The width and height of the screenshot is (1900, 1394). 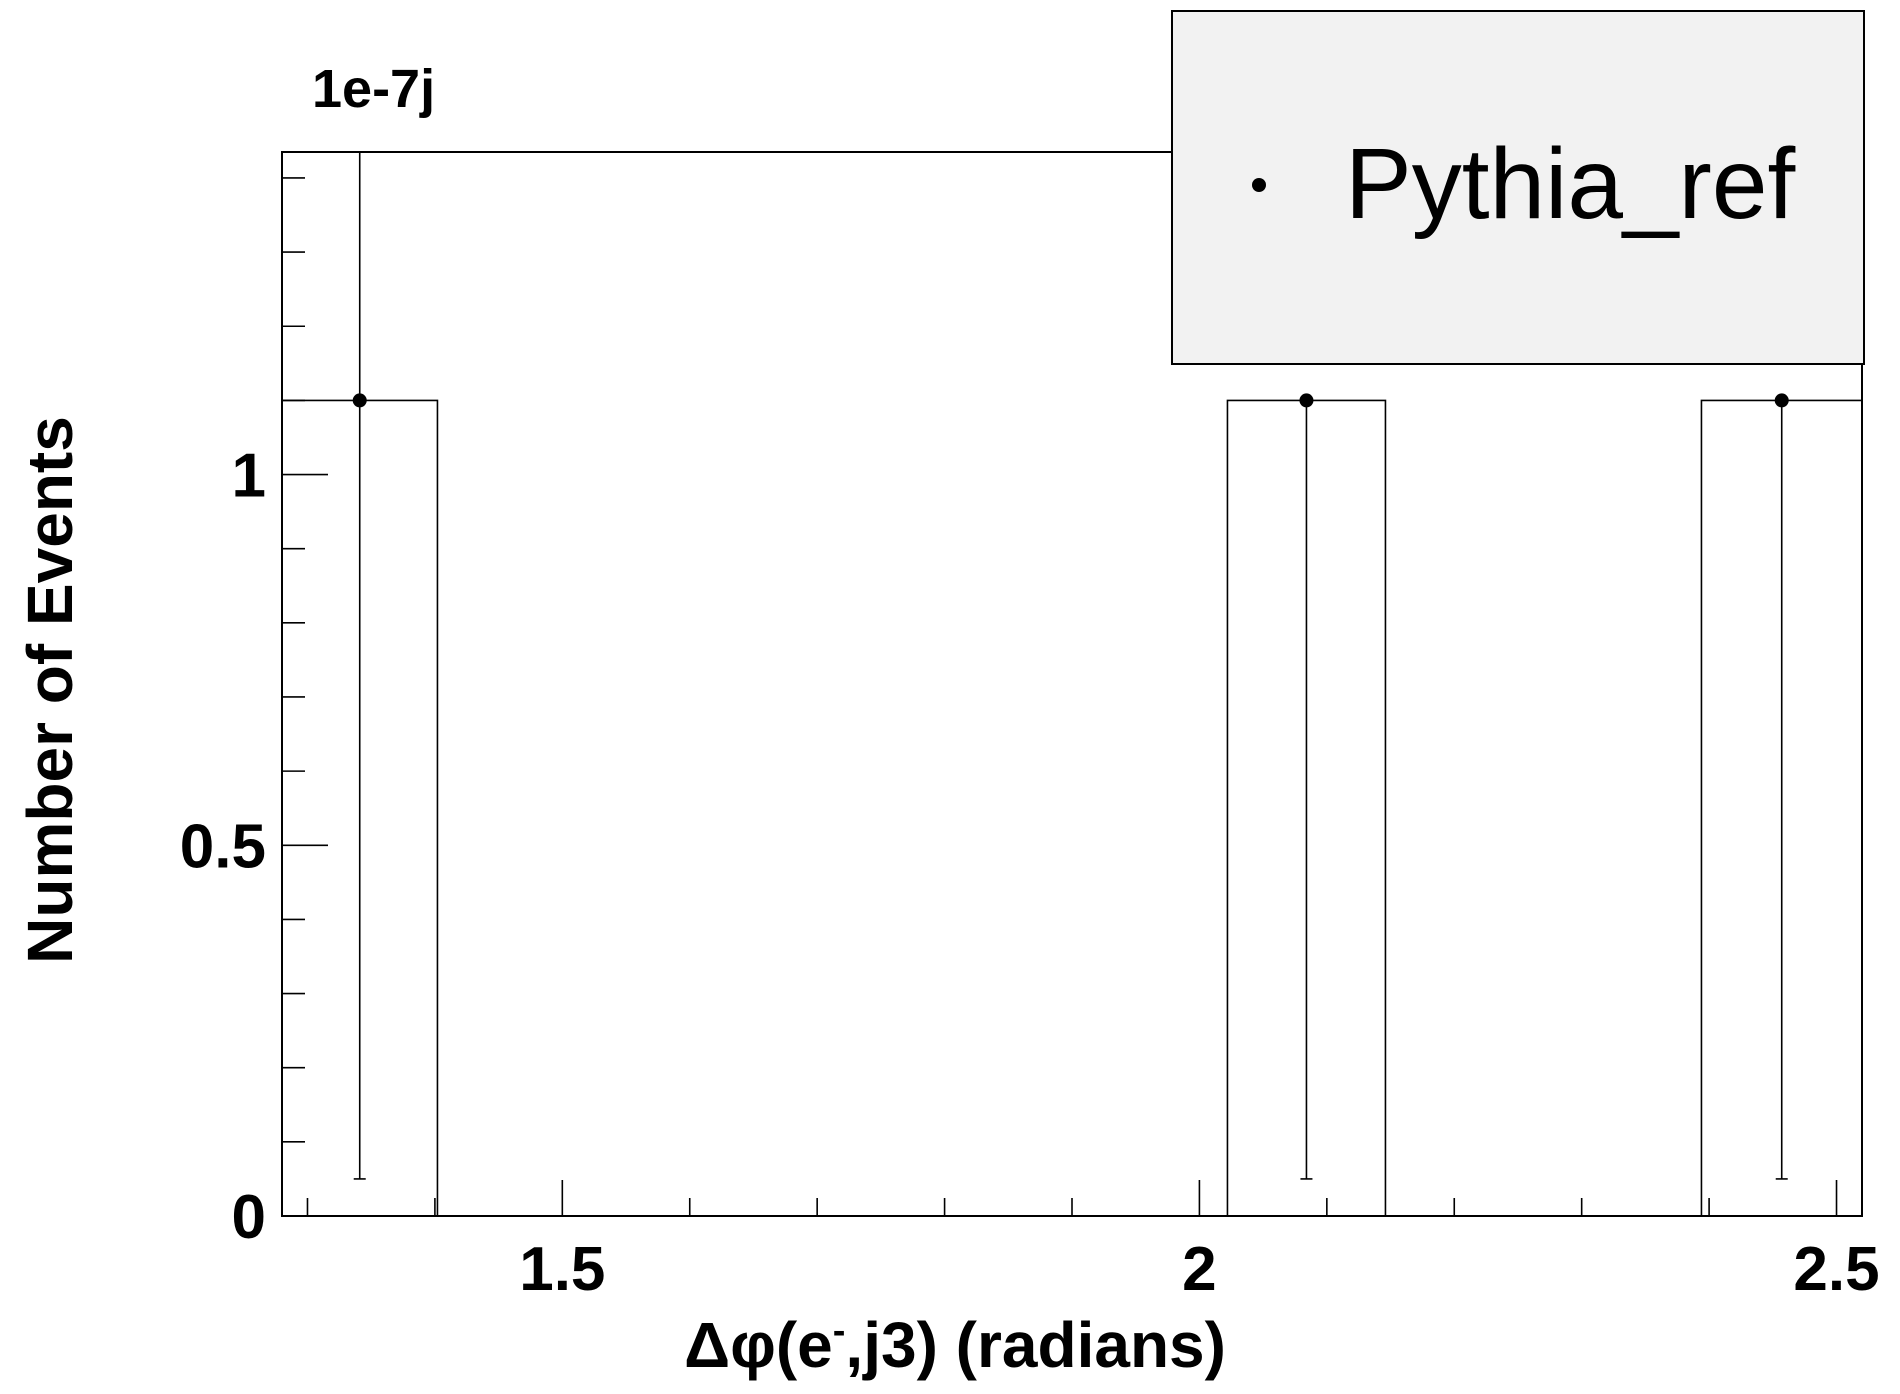 I want to click on x-axis-title-open: (e, so click(x=804, y=1345).